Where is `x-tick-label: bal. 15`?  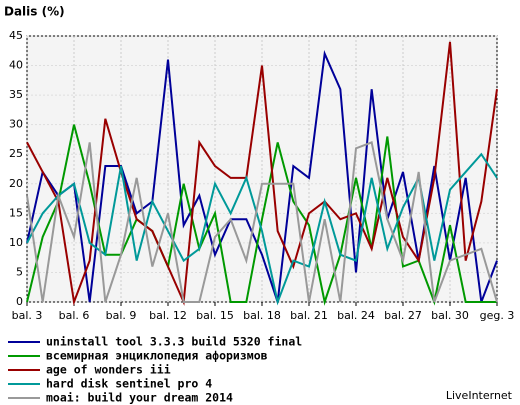 x-tick-label: bal. 15 is located at coordinates (215, 315).